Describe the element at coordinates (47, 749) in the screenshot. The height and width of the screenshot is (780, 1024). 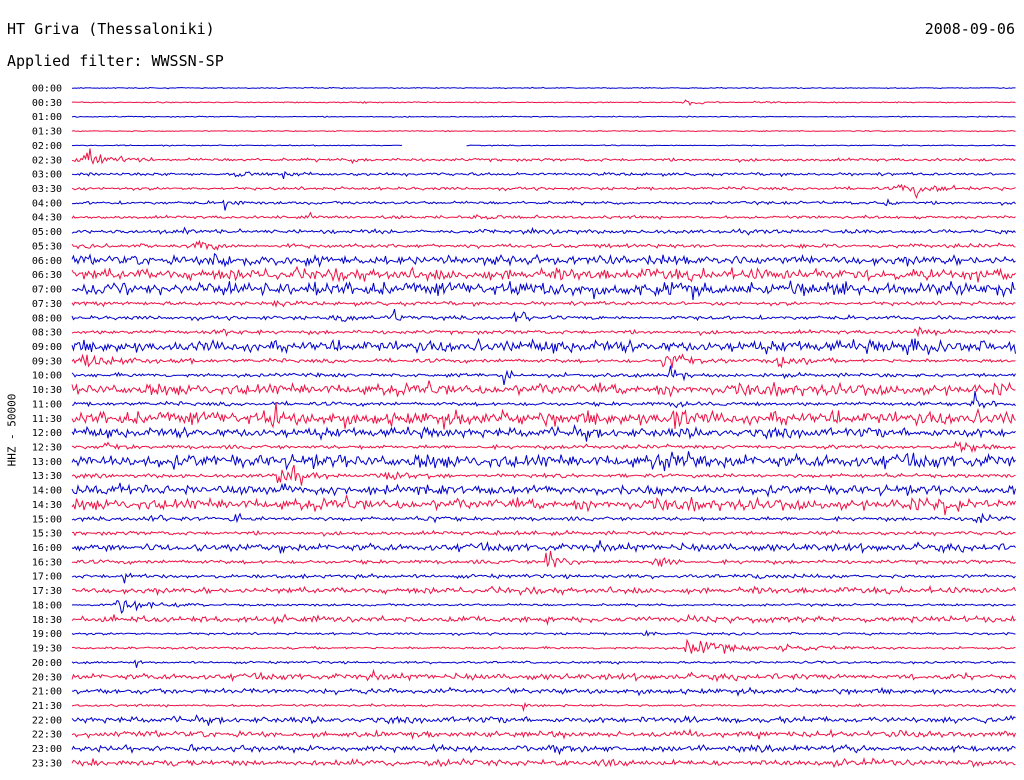
I see `time-tick-label: 23:00` at that location.